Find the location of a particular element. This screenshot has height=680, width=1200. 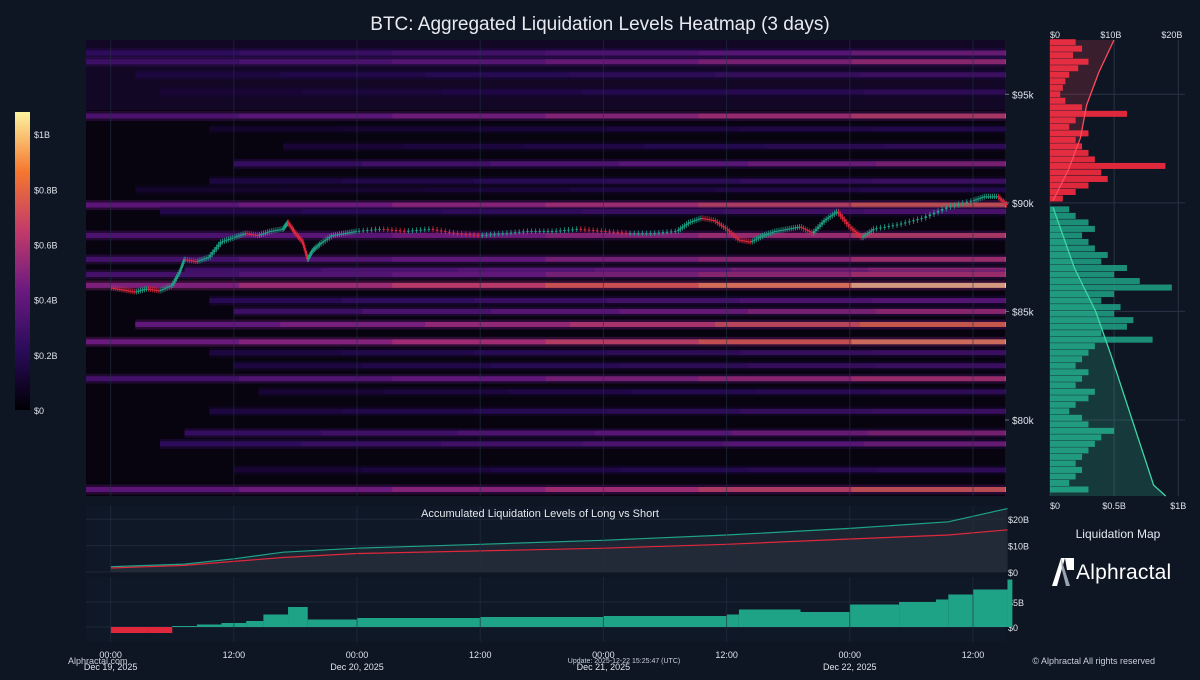

footer-left: Alphractal.com is located at coordinates (98, 661).